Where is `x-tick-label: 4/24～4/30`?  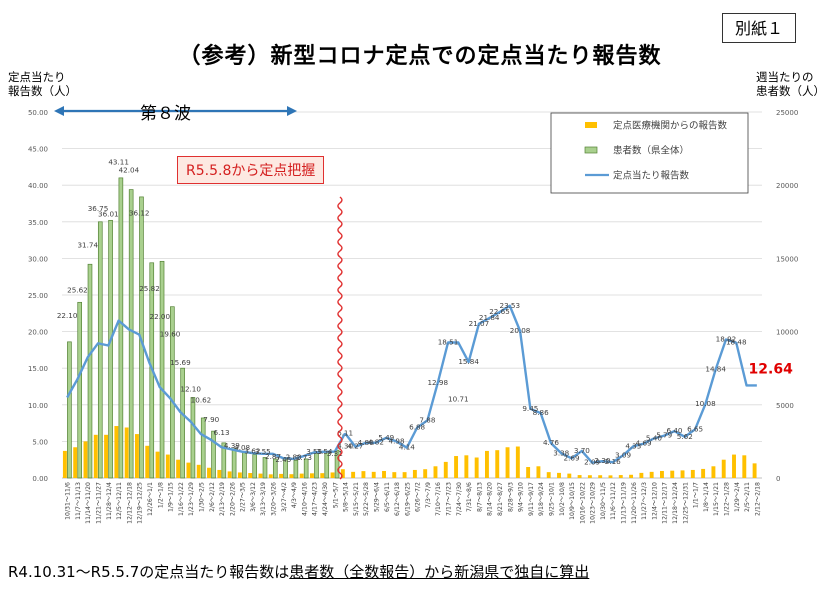 x-tick-label: 4/24～4/30 is located at coordinates (325, 499).